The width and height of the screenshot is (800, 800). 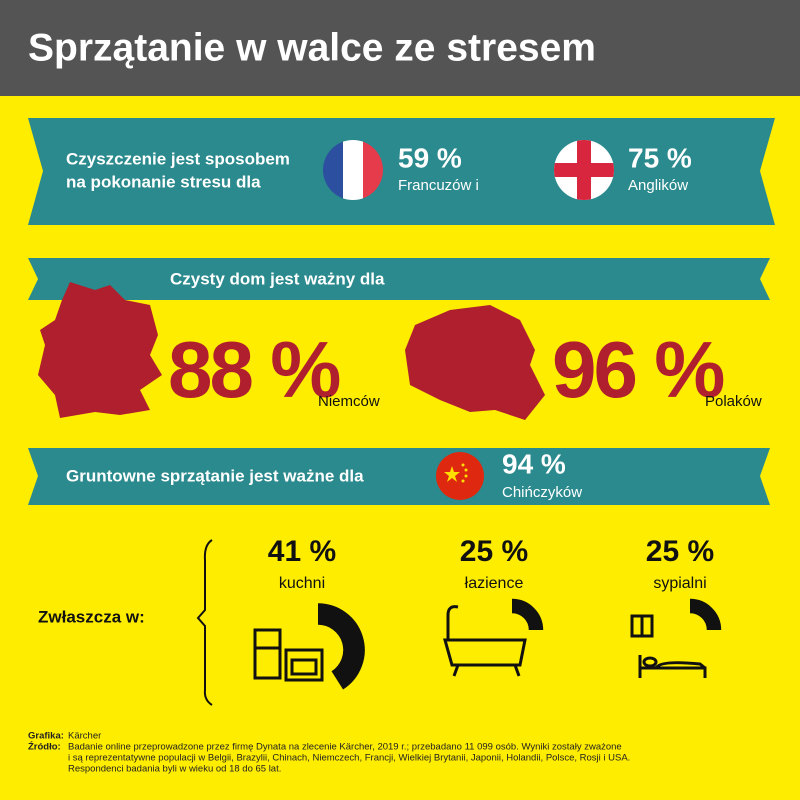 I want to click on big-percent: 96 %, so click(x=638, y=369).